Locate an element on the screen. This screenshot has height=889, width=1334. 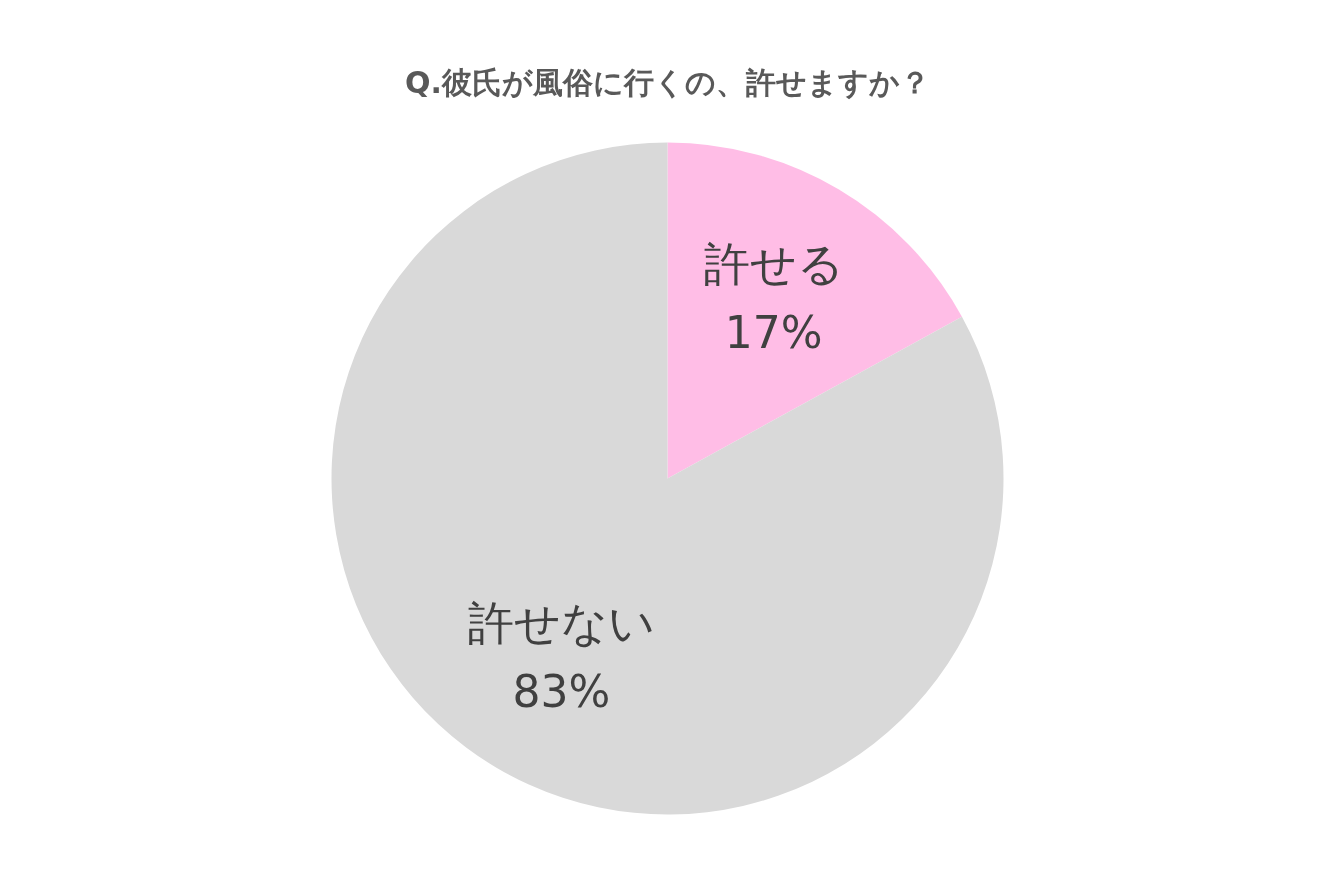
data-label: 83% is located at coordinates (561, 691).